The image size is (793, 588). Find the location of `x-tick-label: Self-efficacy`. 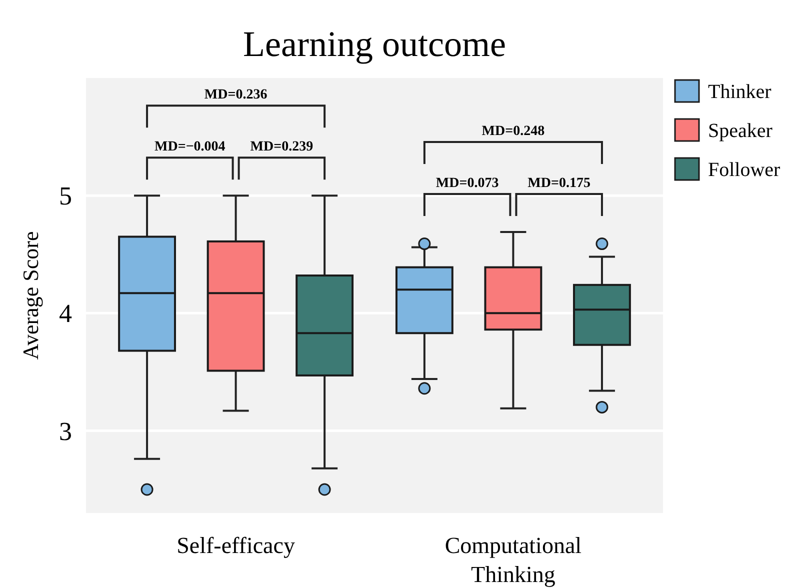

x-tick-label: Self-efficacy is located at coordinates (236, 545).